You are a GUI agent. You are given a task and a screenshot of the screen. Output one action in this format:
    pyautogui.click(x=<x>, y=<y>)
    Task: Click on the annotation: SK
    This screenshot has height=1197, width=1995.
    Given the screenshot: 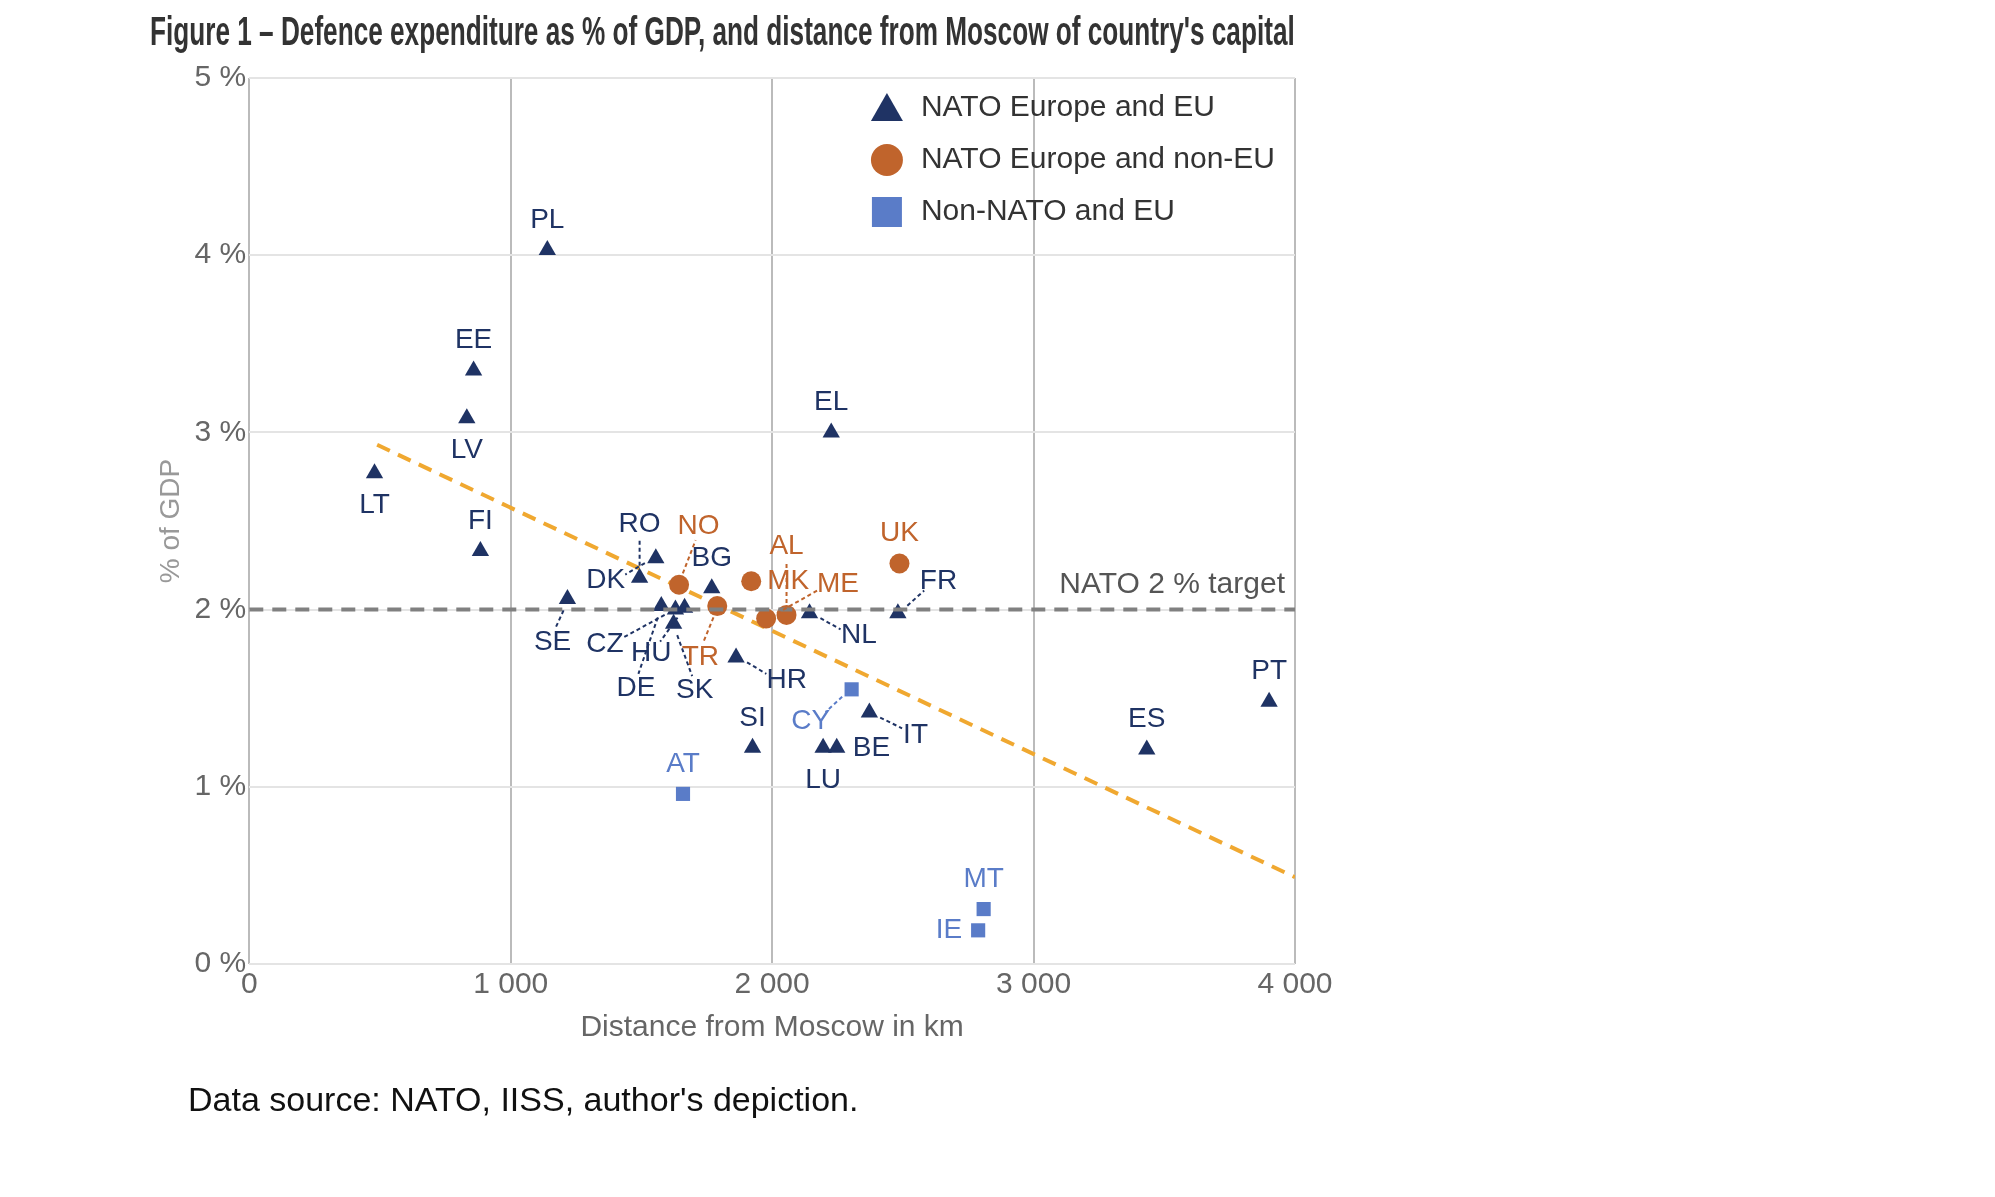 What is the action you would take?
    pyautogui.click(x=694, y=689)
    